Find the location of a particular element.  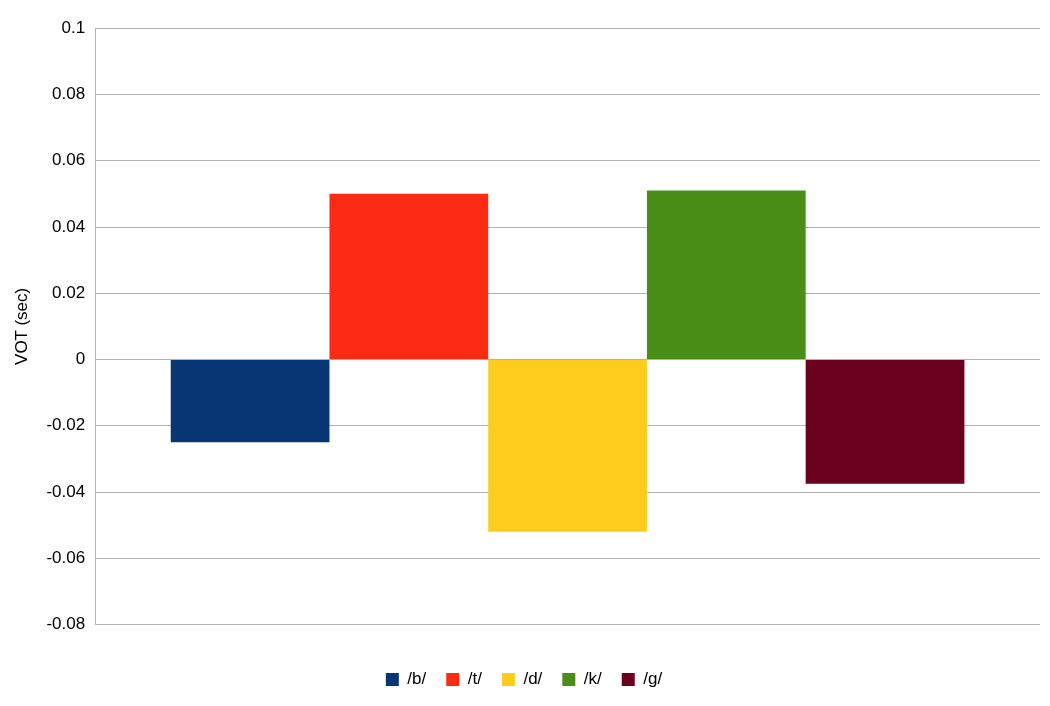

y-tick-label: 0.06 is located at coordinates (69, 160).